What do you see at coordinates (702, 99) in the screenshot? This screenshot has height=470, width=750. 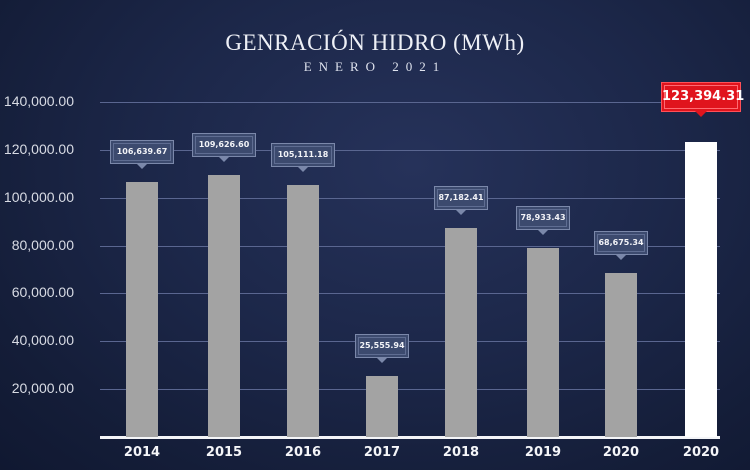 I see `value-label-highlight: 123,394.31` at bounding box center [702, 99].